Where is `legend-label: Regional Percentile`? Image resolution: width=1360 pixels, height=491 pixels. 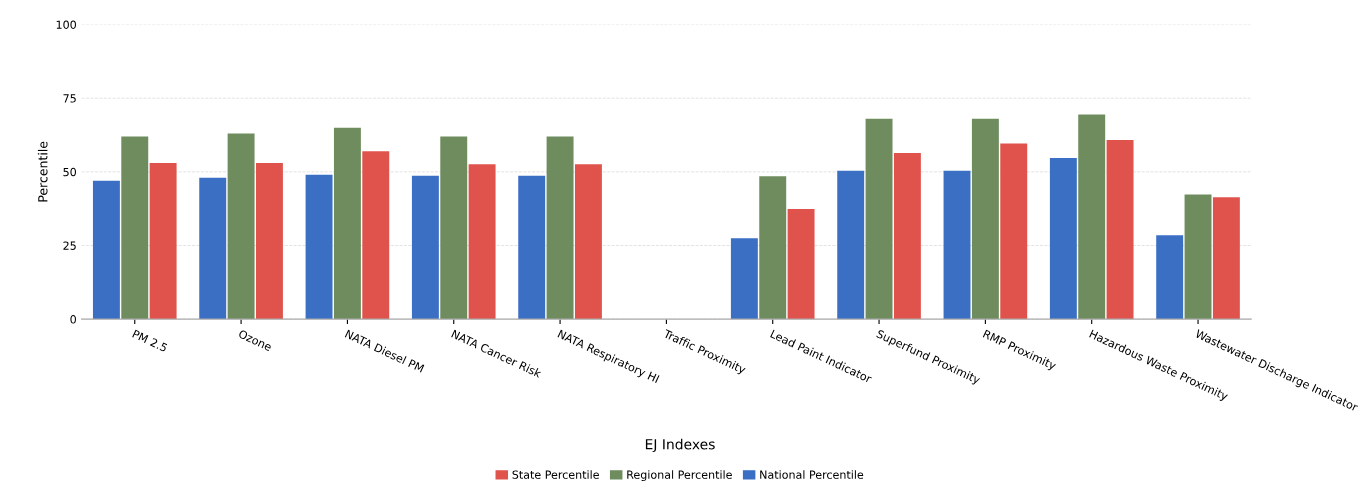 legend-label: Regional Percentile is located at coordinates (679, 475).